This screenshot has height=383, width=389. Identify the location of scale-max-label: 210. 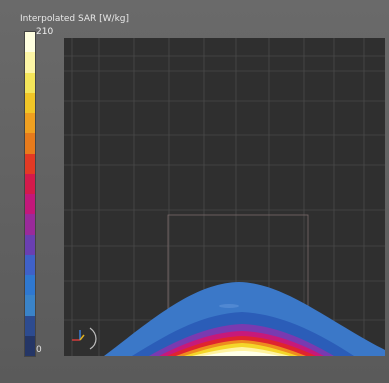
(45, 32).